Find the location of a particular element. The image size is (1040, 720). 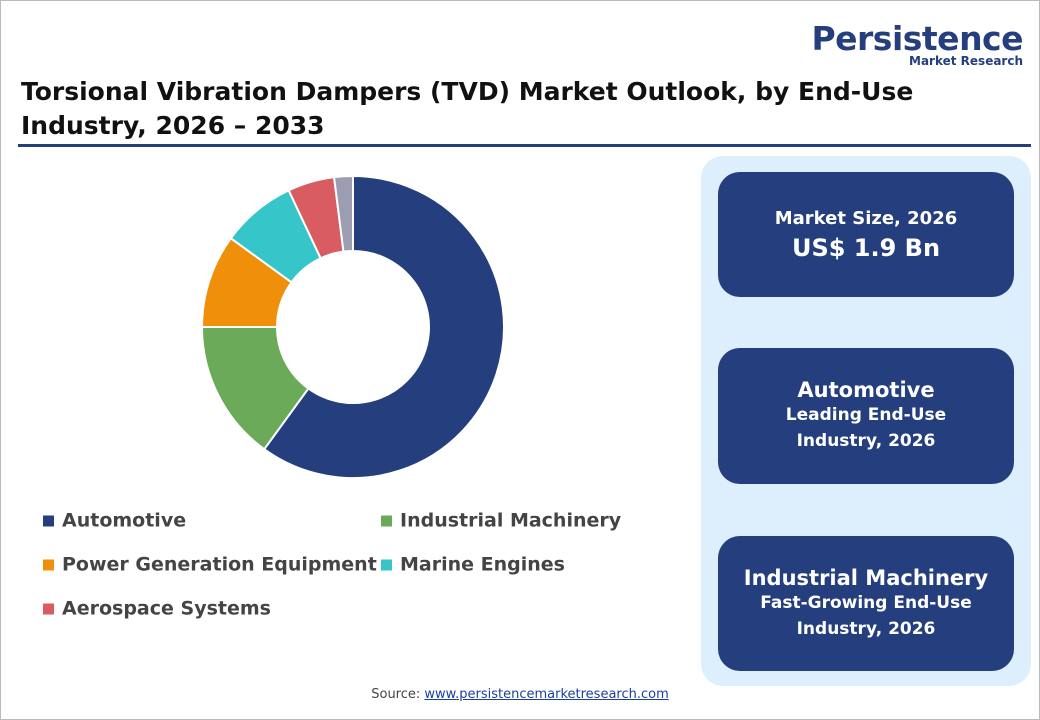

box-title: Automotive is located at coordinates (866, 390).